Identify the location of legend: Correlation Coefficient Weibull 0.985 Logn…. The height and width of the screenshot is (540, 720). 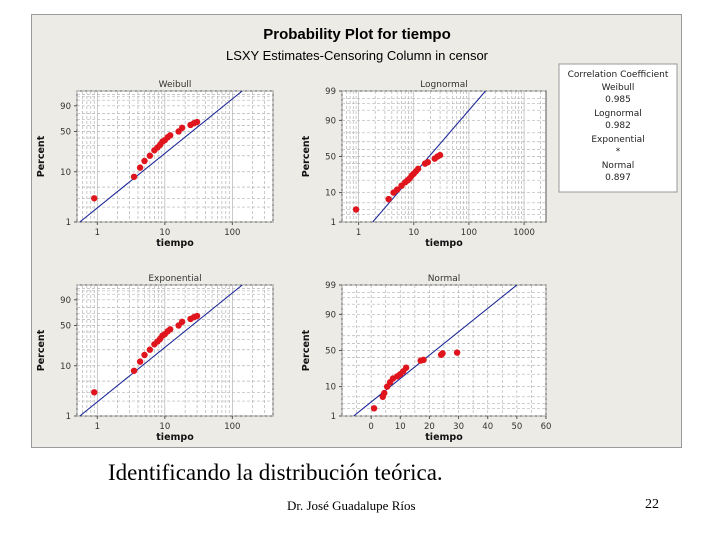
(618, 128).